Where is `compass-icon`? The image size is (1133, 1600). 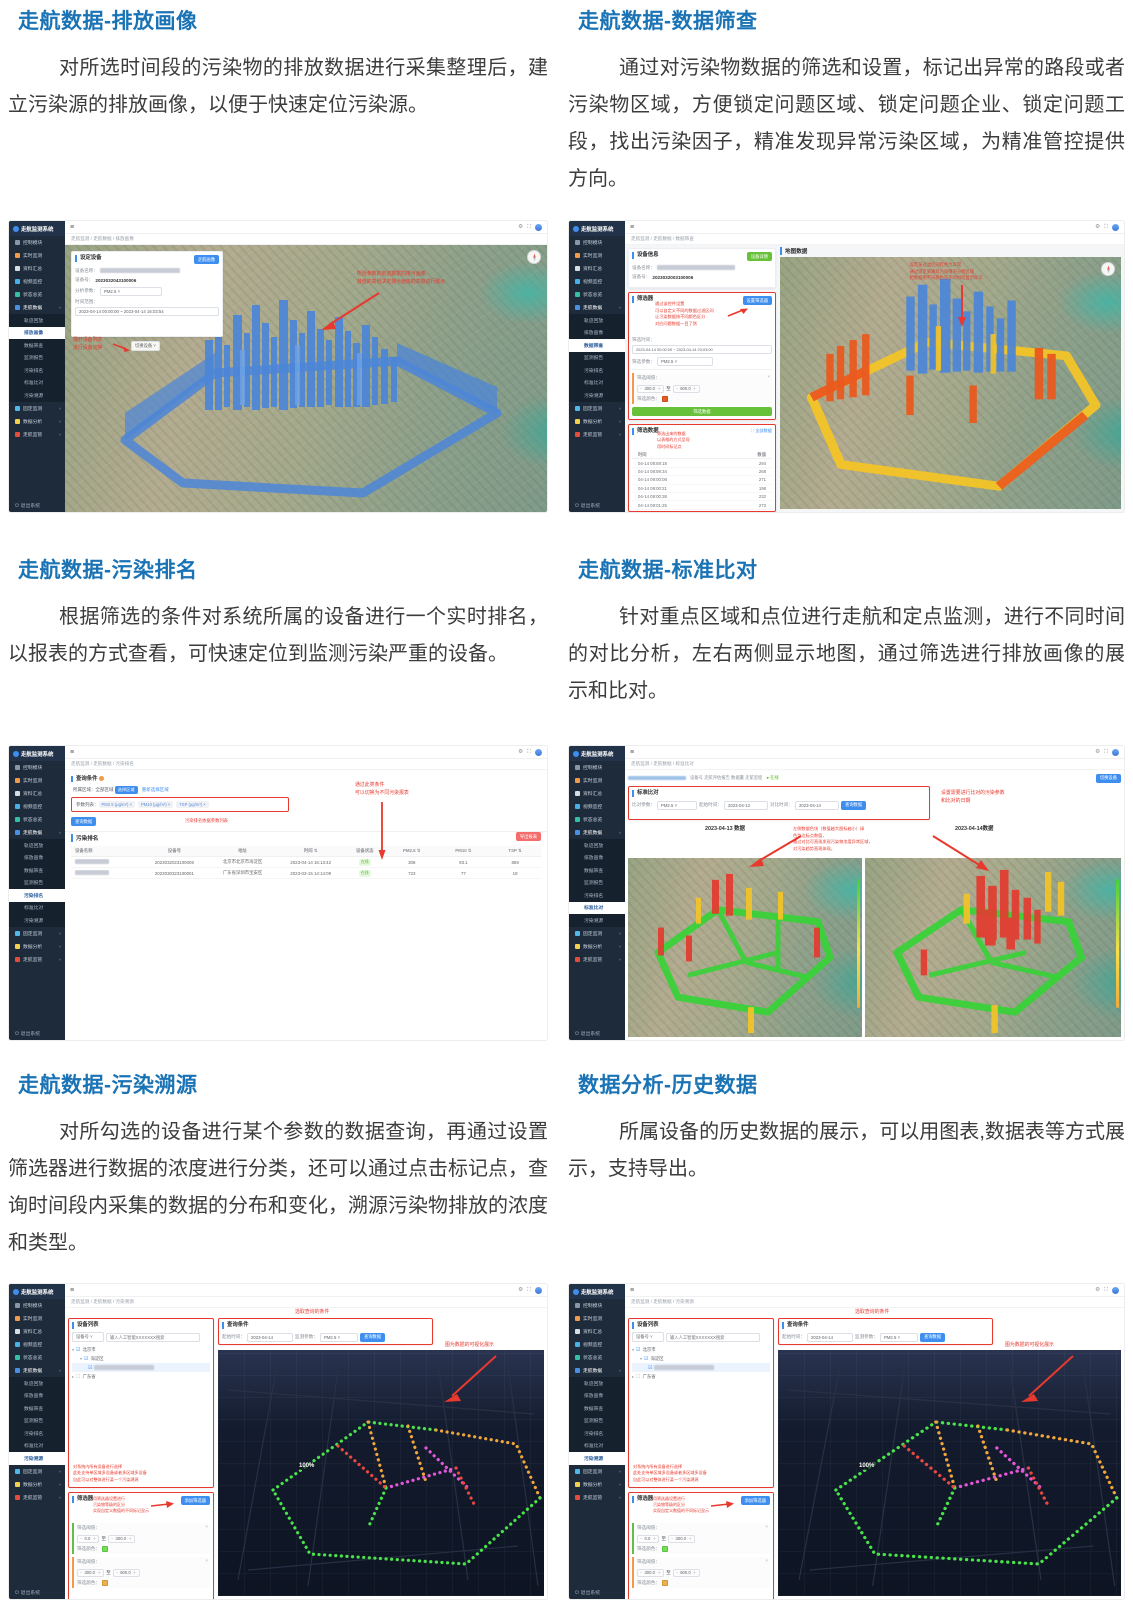 compass-icon is located at coordinates (1108, 269).